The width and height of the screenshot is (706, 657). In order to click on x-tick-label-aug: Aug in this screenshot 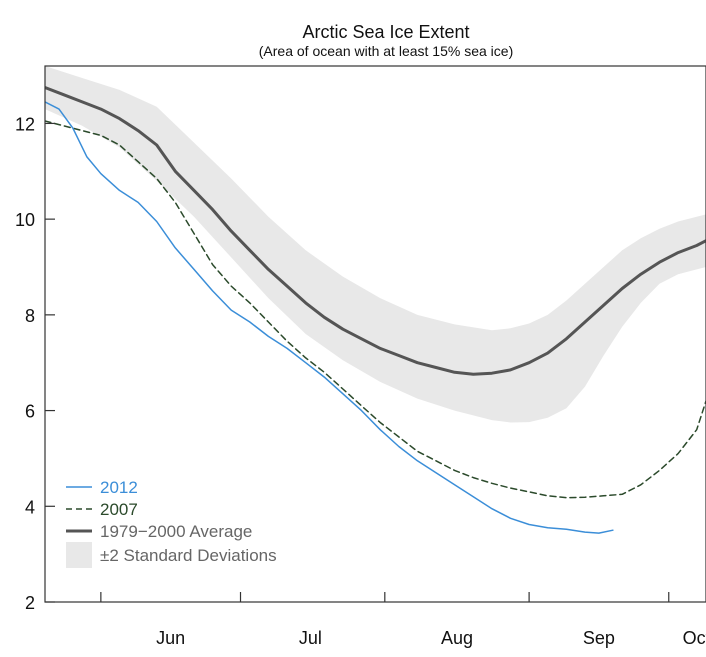, I will do `click(457, 638)`.